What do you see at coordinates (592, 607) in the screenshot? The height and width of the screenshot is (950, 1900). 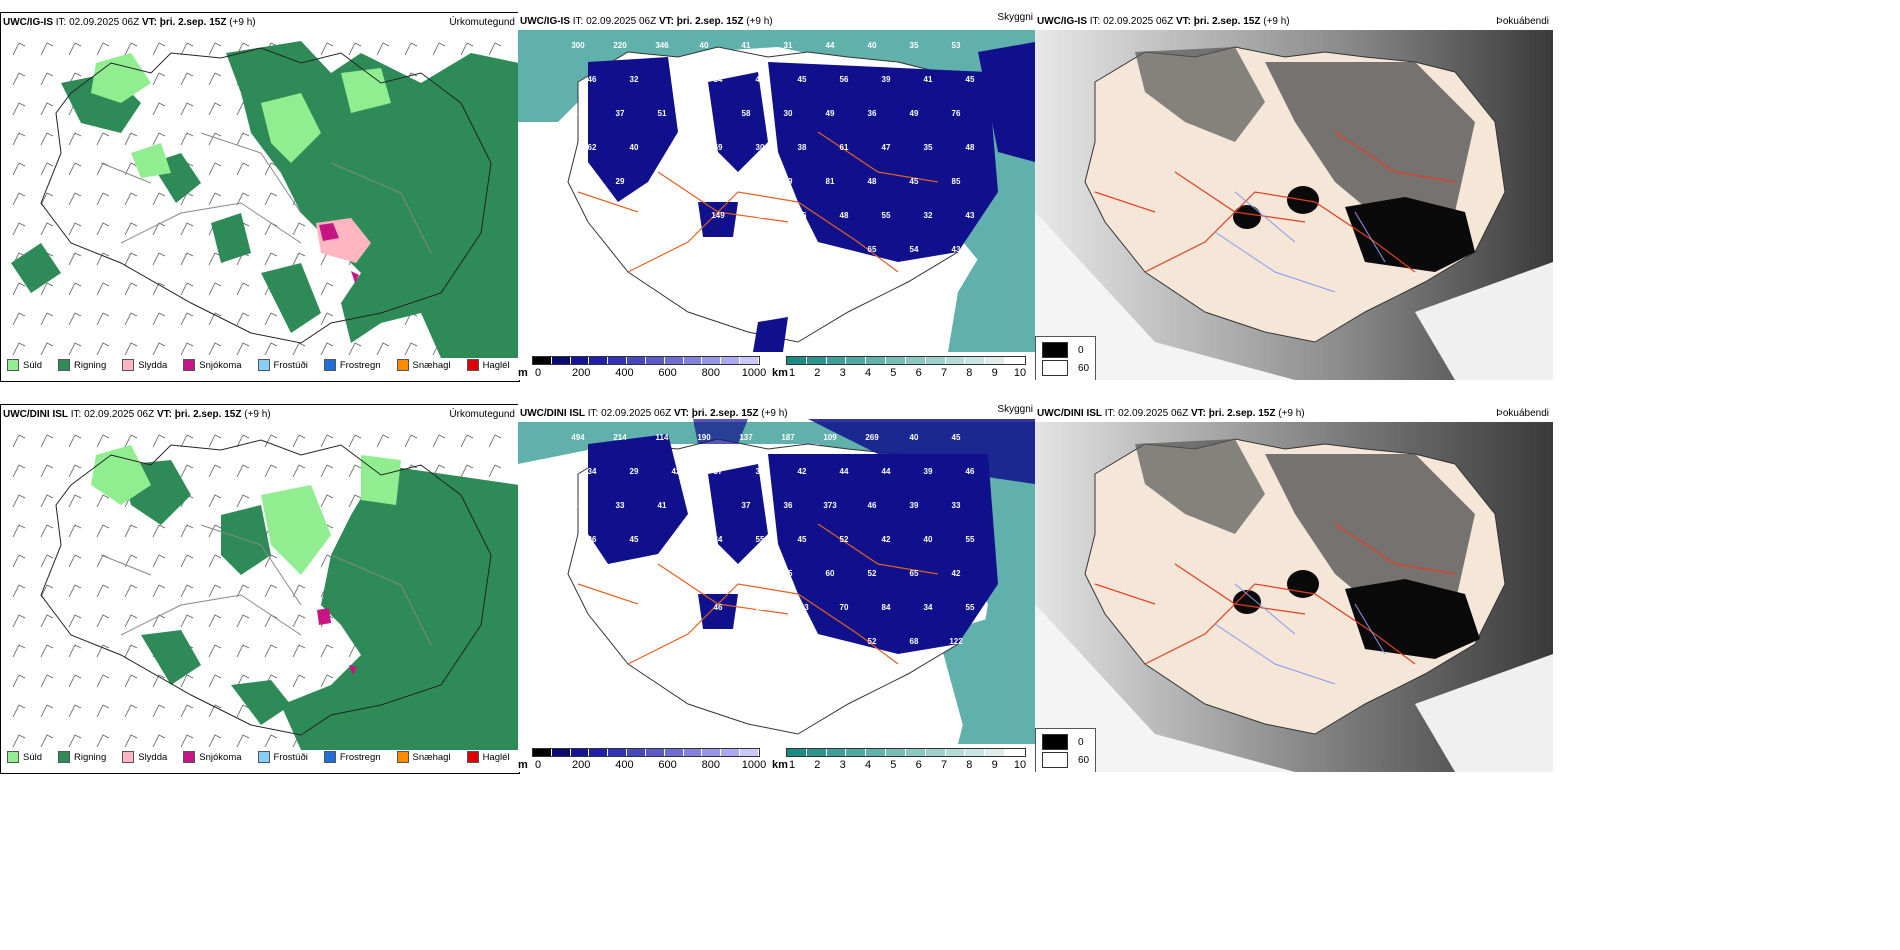 I see `cloud-base-label: 55` at bounding box center [592, 607].